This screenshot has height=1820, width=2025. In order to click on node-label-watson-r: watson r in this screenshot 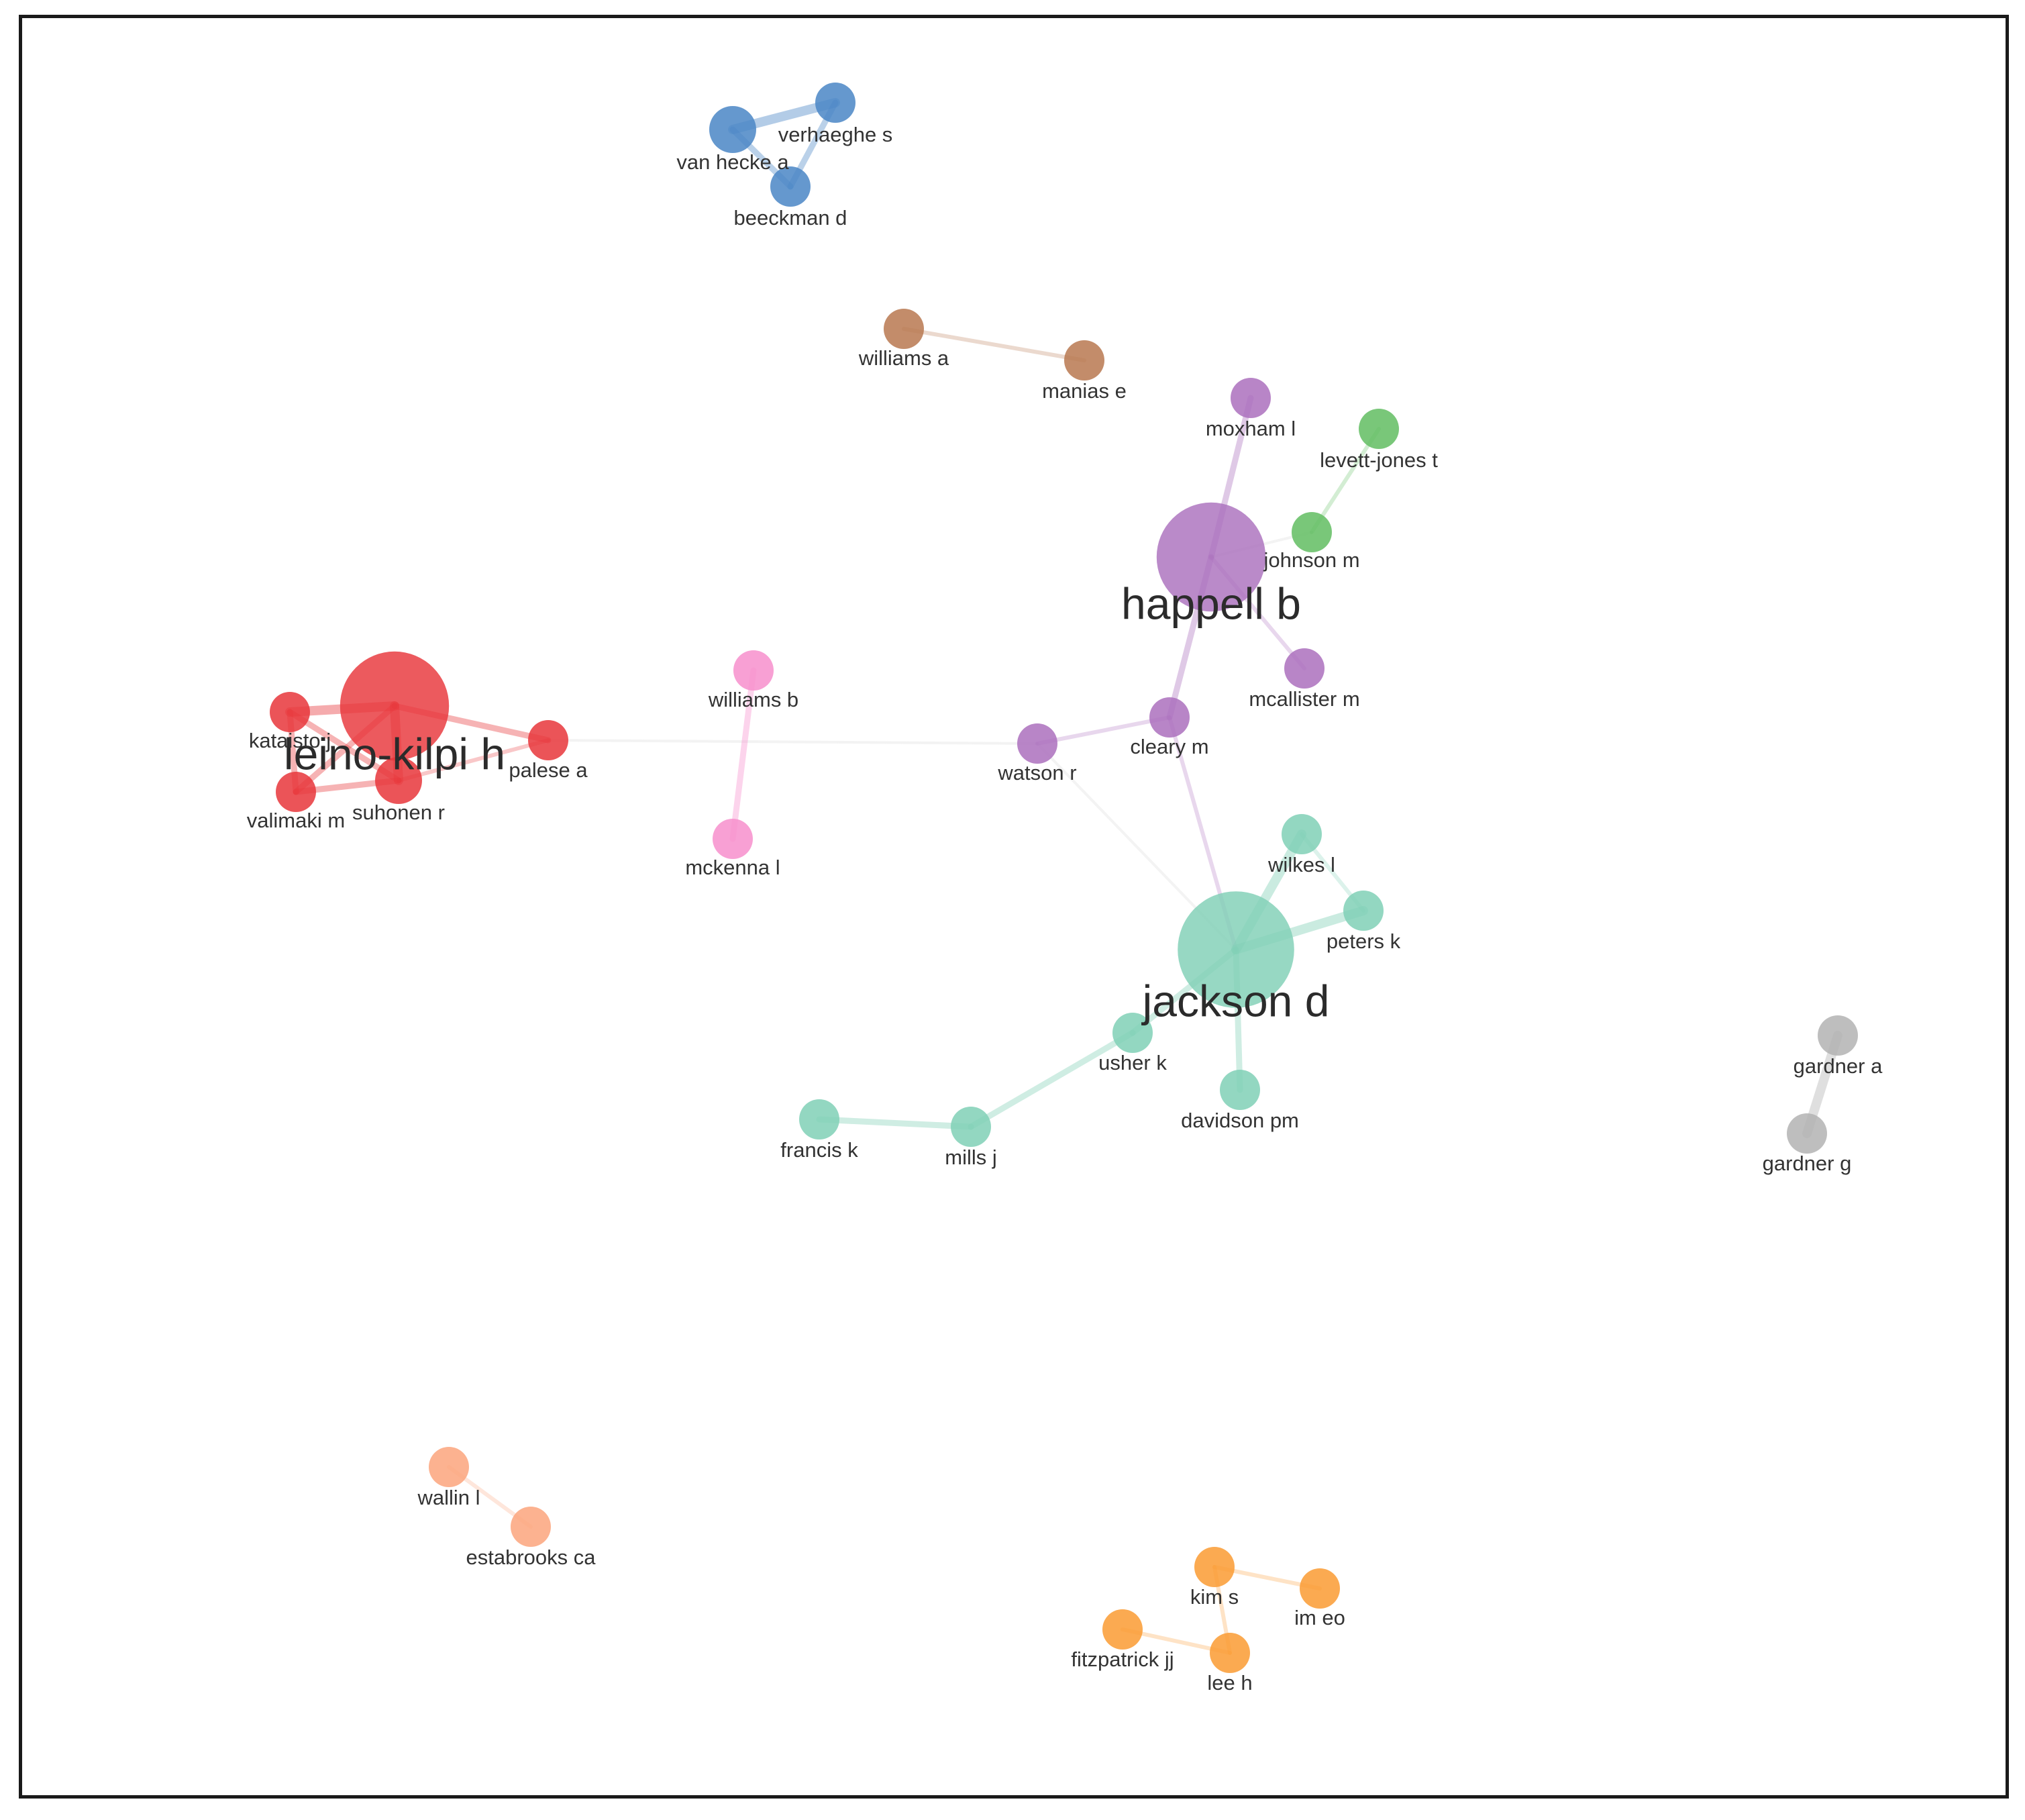, I will do `click(1036, 773)`.